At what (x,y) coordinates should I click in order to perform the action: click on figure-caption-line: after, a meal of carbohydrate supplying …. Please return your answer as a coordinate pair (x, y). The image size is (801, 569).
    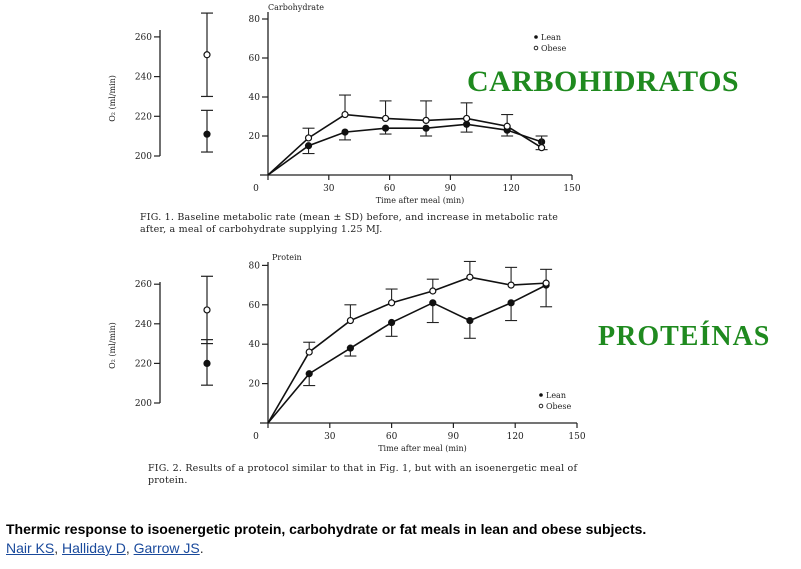
    Looking at the image, I should click on (261, 229).